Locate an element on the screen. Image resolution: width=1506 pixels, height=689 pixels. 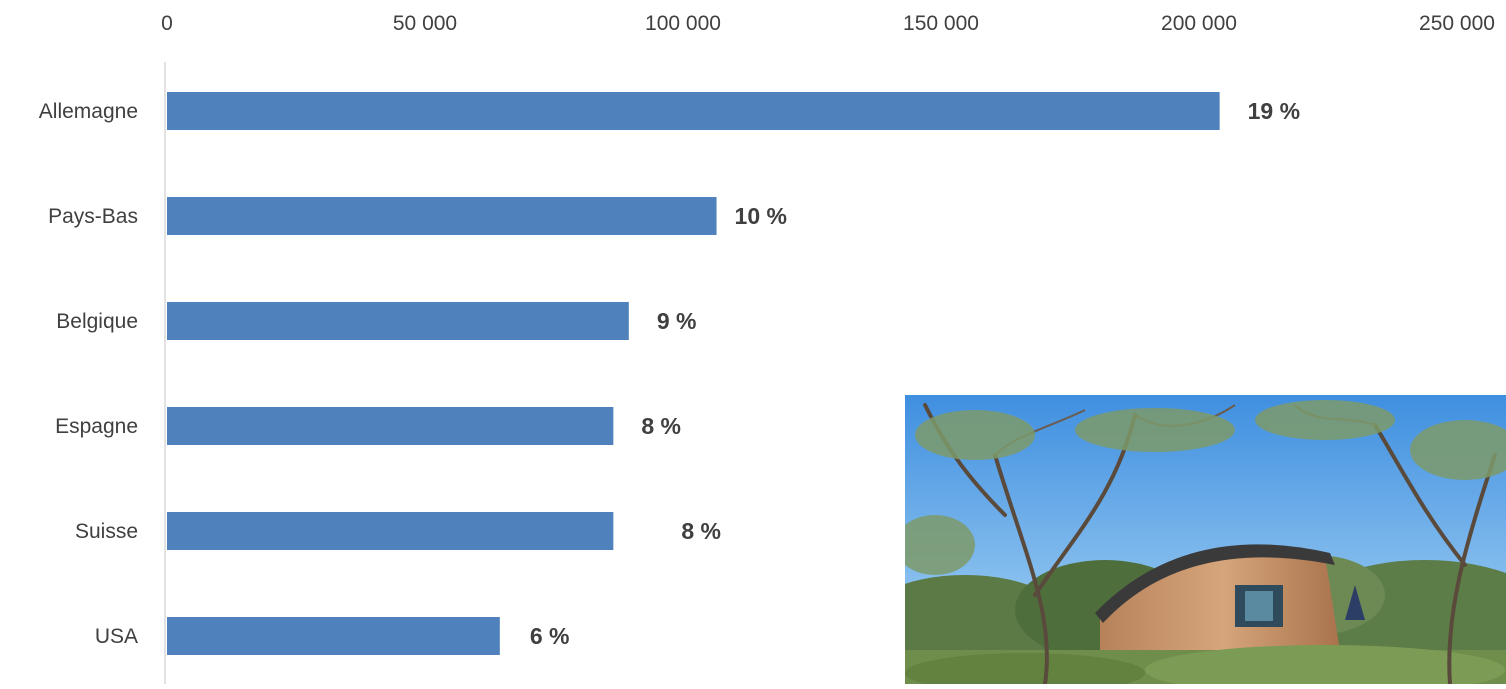
bar-belgique is located at coordinates (398, 321).